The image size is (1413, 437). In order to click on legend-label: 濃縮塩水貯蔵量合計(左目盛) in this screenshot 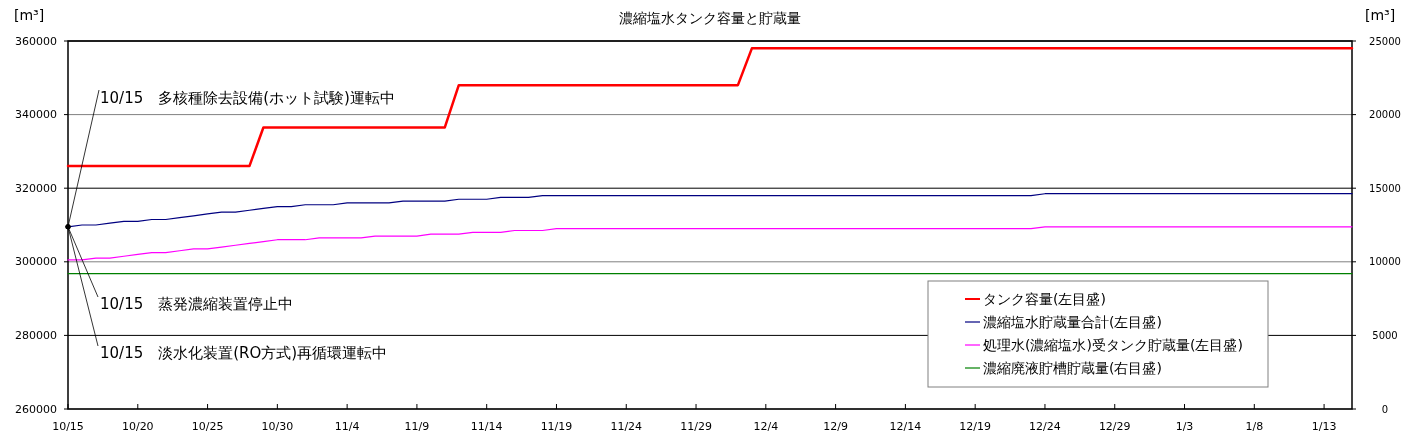, I will do `click(1072, 322)`.